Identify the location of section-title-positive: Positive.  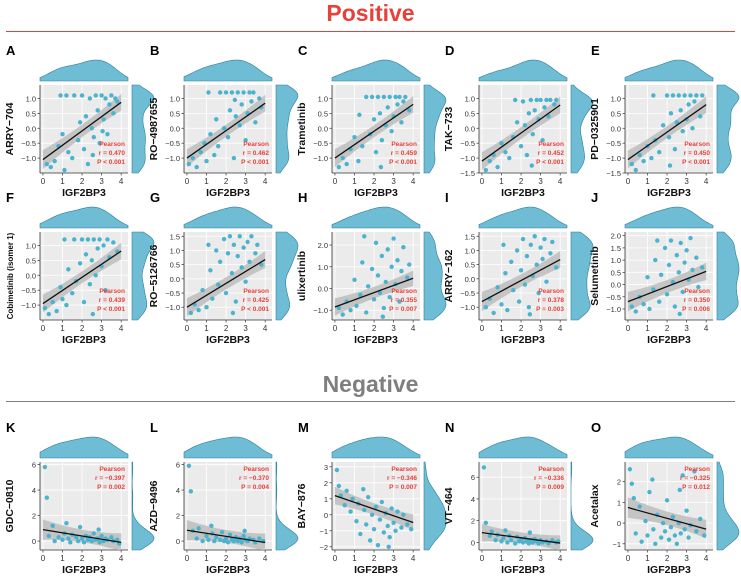
(370, 13).